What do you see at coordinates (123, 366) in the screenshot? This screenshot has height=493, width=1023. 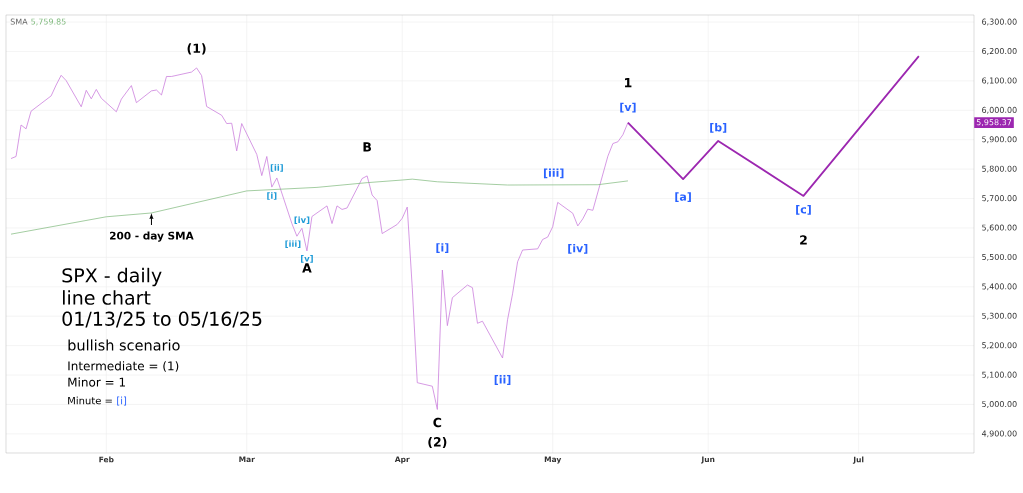 I see `annotation: Intermediate = (1)` at bounding box center [123, 366].